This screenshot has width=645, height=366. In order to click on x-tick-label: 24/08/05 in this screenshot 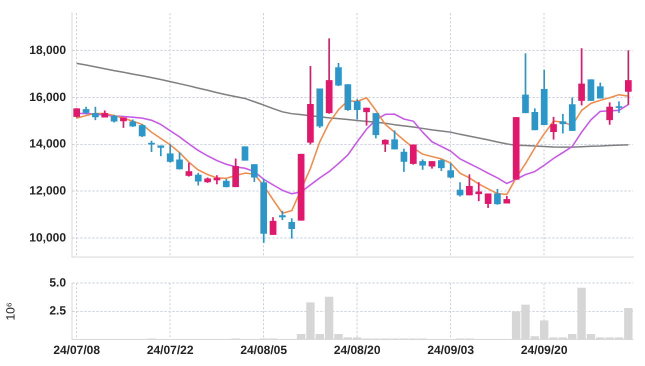, I will do `click(264, 350)`.